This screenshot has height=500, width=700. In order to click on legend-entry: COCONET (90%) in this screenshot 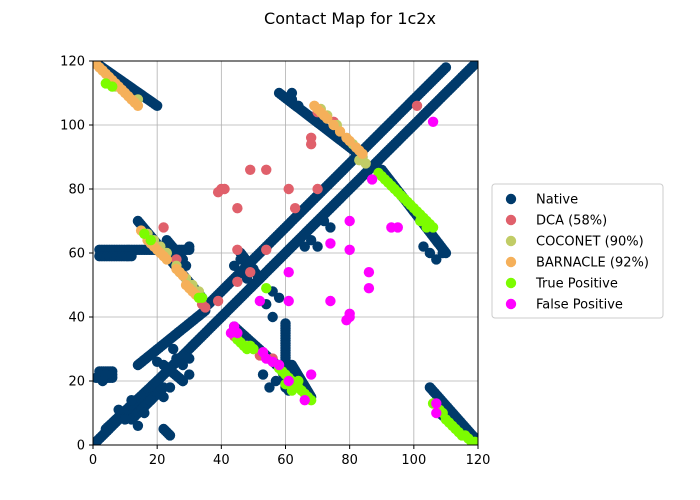, I will do `click(590, 242)`.